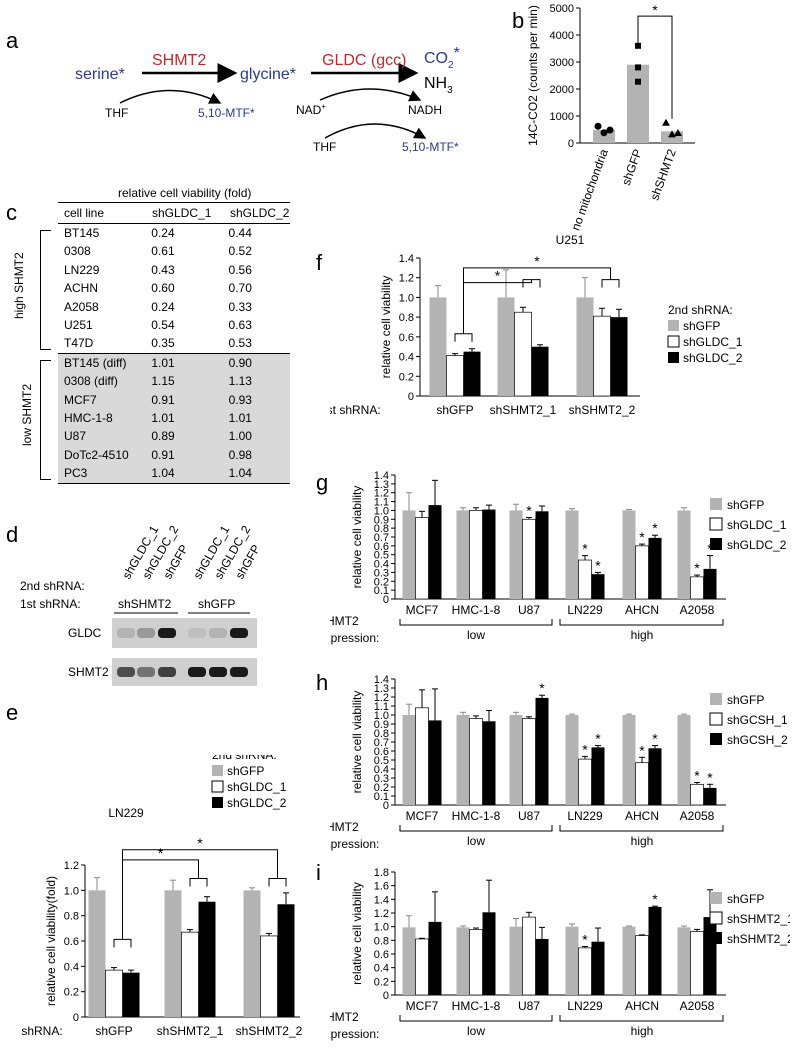 Image resolution: width=800 pixels, height=1050 pixels. What do you see at coordinates (179, 60) in the screenshot?
I see `shmt2-enzyme-label: SHMT2` at bounding box center [179, 60].